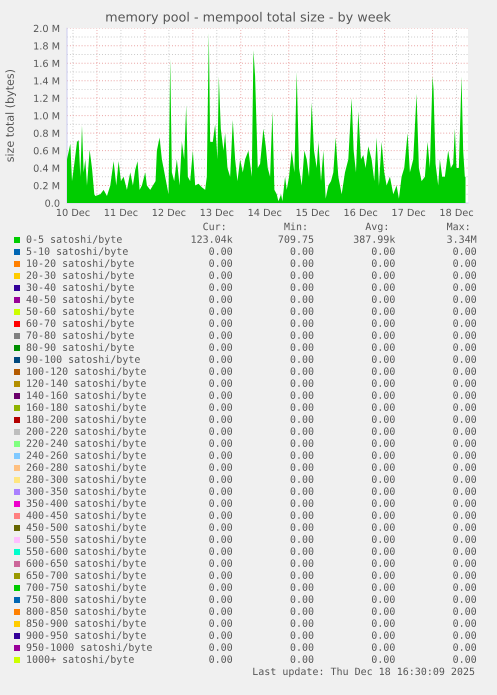 The image size is (497, 695). What do you see at coordinates (86, 612) in the screenshot?
I see `legend-label: 800-850 satoshi/byte` at bounding box center [86, 612].